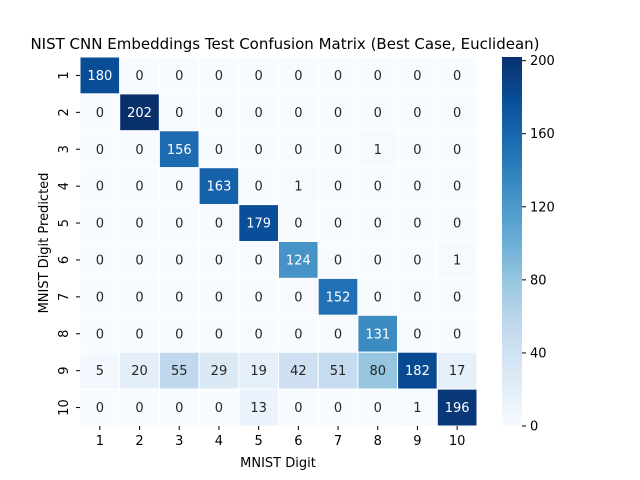  Describe the element at coordinates (377, 334) in the screenshot. I see `cell-value-label: 131` at that location.